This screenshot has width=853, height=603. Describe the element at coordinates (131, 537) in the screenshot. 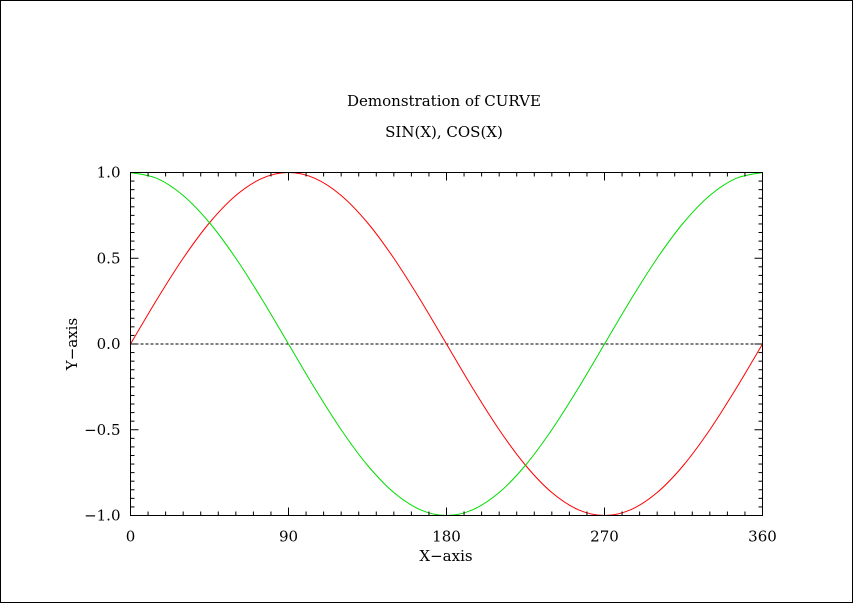

I see `x-tick-label: 0` at that location.